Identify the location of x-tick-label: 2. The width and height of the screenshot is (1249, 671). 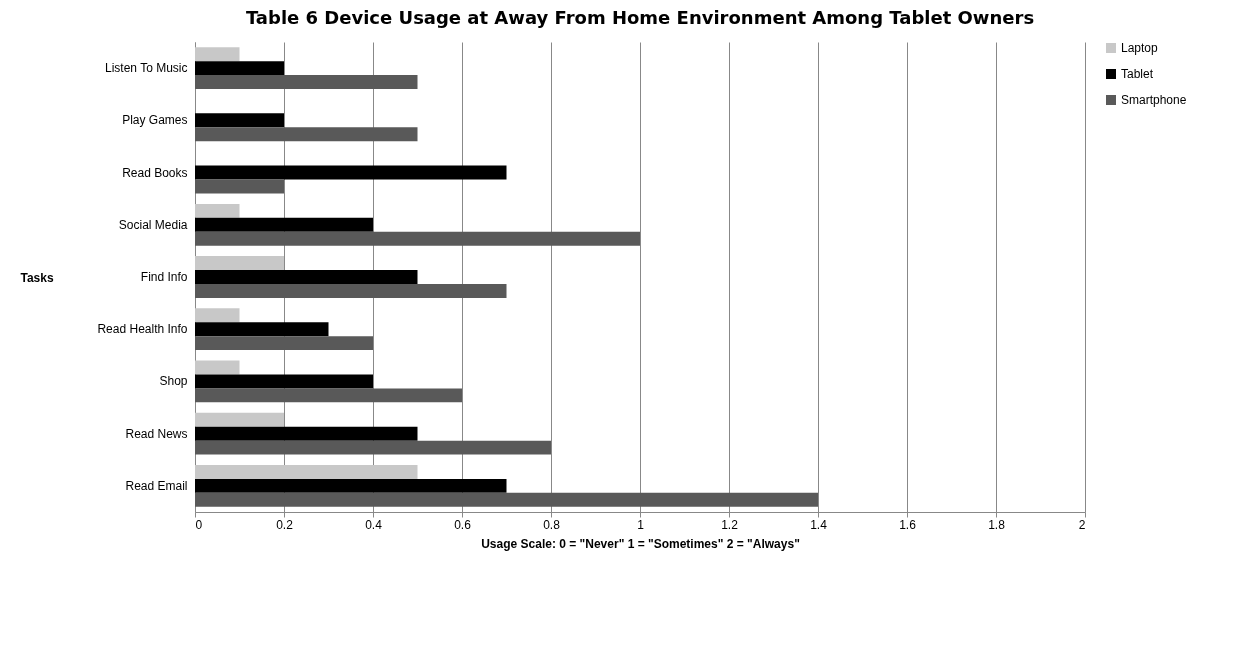
(1082, 524).